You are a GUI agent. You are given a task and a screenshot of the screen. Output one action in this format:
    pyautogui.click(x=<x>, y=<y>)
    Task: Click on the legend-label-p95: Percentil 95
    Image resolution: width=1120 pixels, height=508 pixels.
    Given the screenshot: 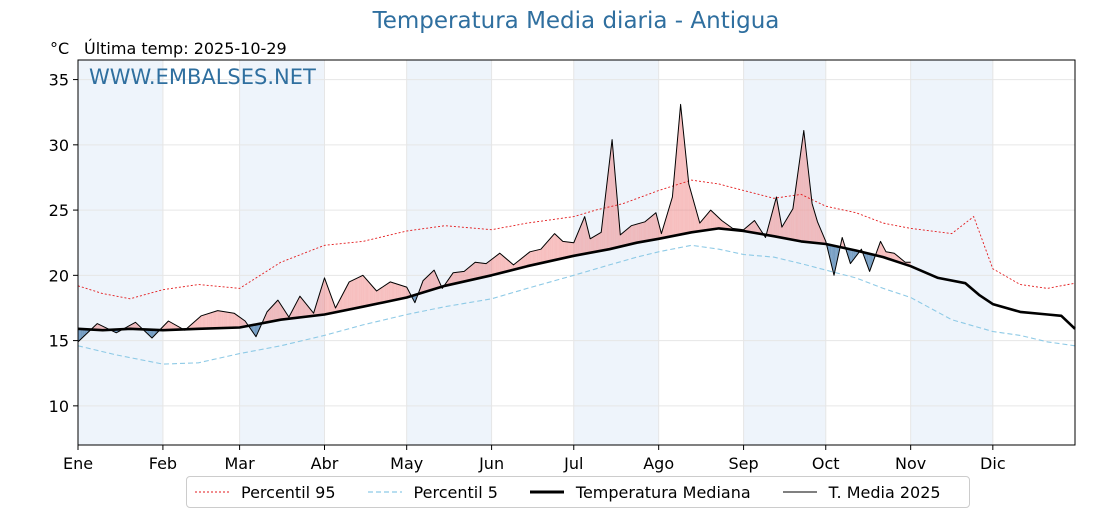 What is the action you would take?
    pyautogui.click(x=288, y=492)
    